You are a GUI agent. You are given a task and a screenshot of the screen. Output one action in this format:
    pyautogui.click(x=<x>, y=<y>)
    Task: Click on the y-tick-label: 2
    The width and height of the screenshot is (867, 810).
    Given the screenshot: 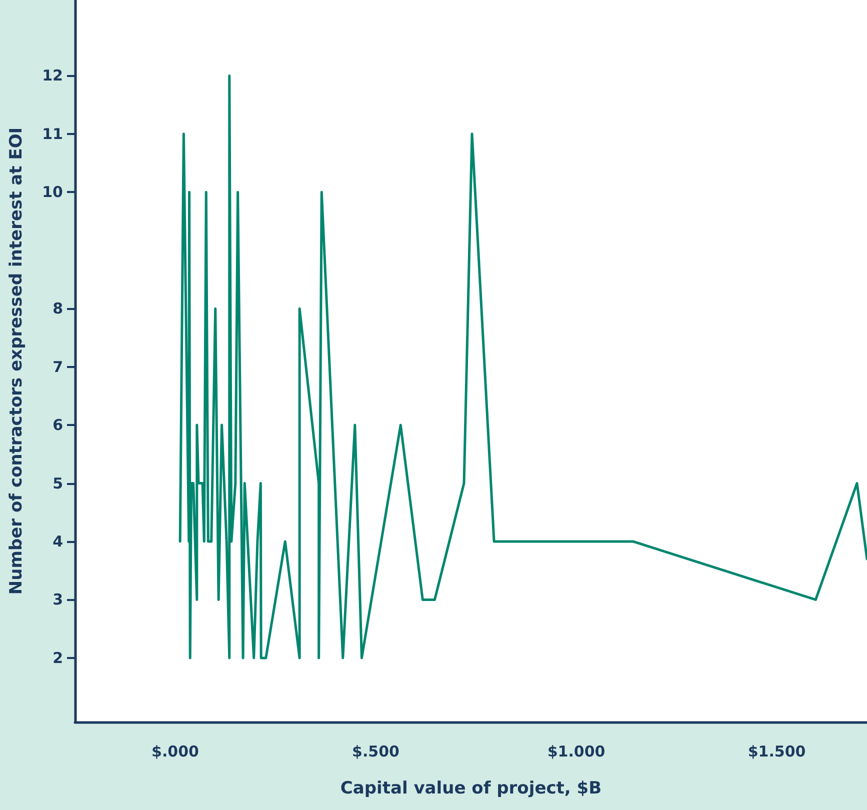 What is the action you would take?
    pyautogui.click(x=57, y=657)
    